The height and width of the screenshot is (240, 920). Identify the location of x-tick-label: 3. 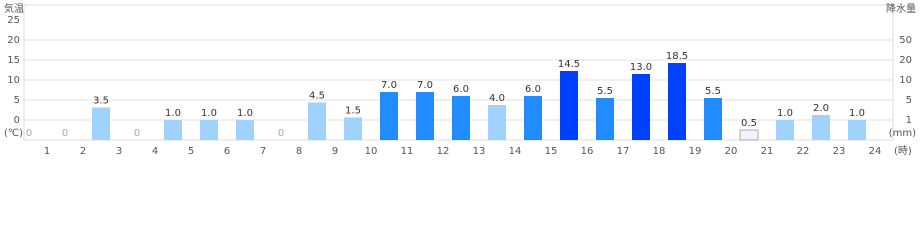
(119, 151).